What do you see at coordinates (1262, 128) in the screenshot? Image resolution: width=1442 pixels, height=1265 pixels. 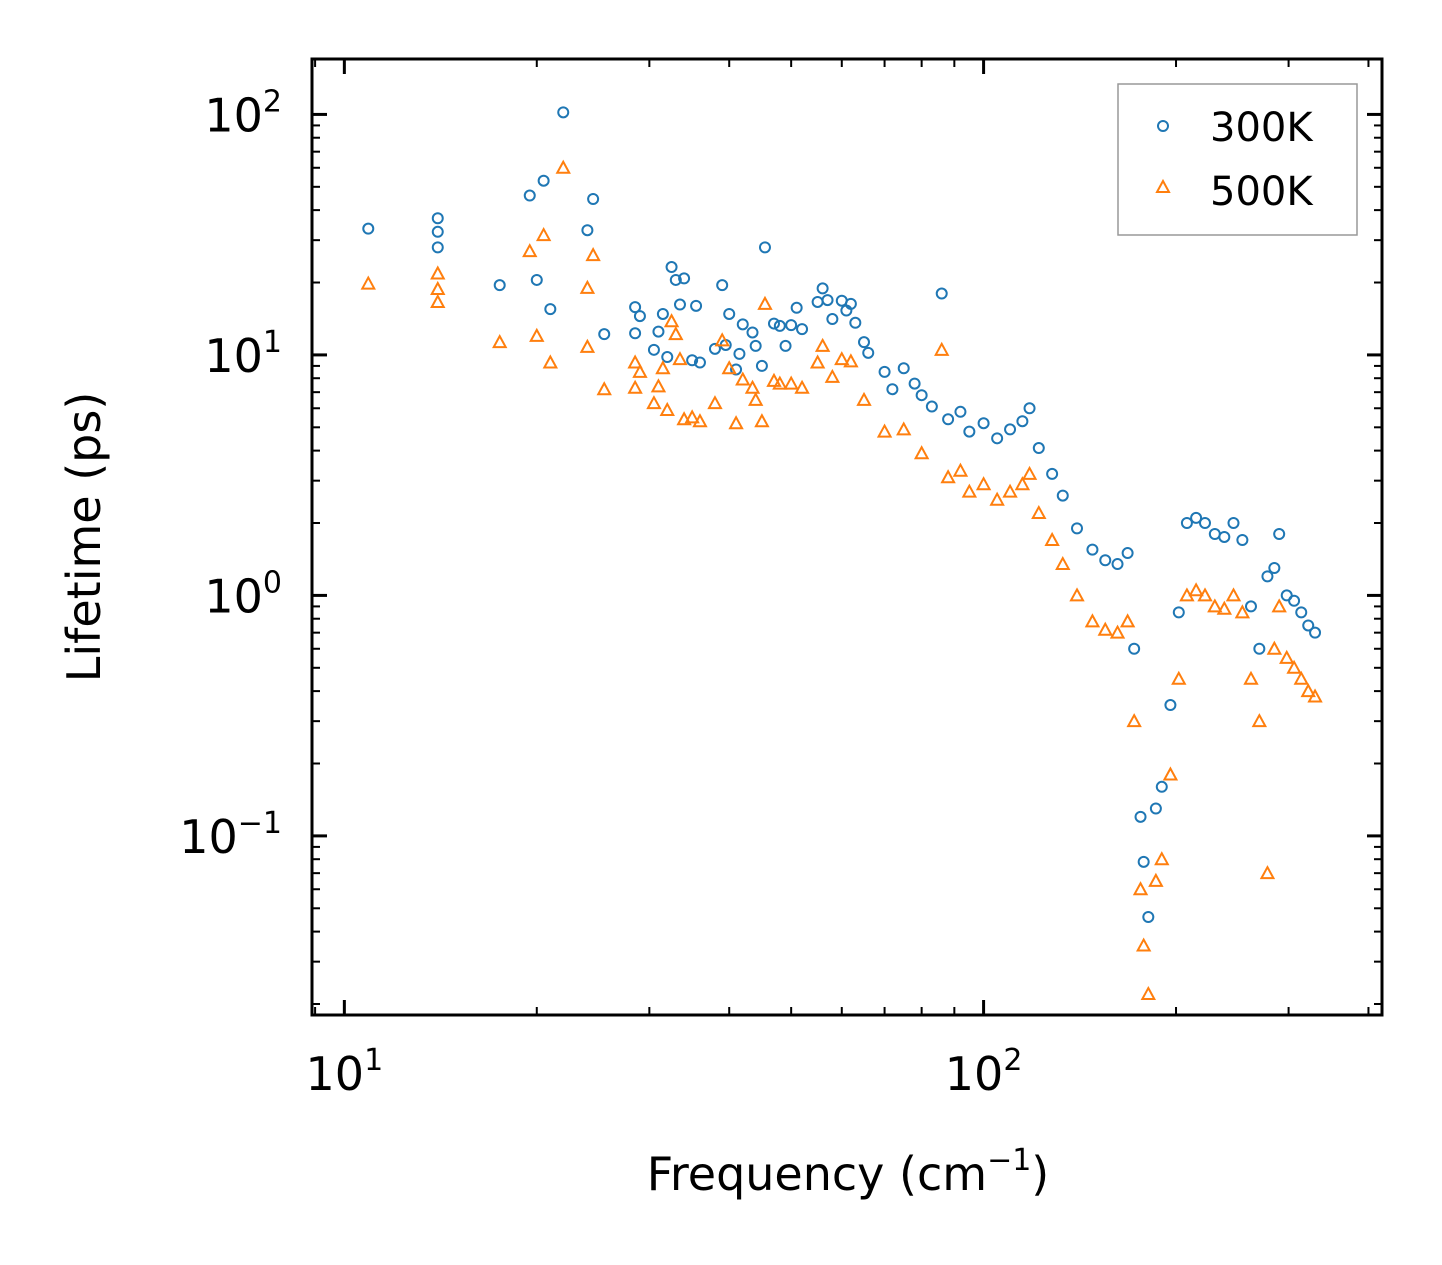 I see `legend-300k-label: 300K` at bounding box center [1262, 128].